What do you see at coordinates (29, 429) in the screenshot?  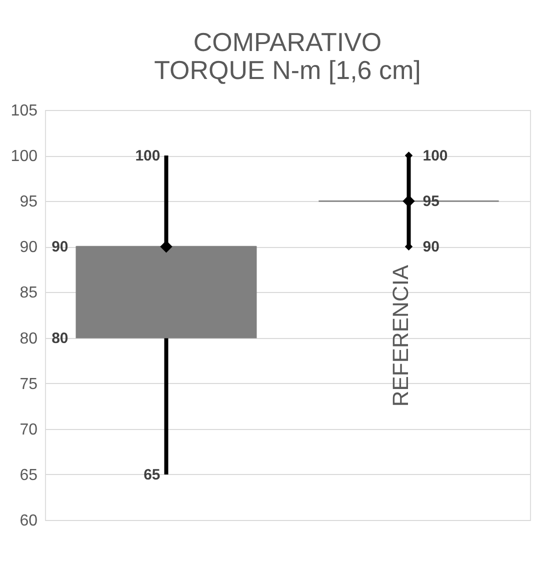 I see `y-tick-label: 70` at bounding box center [29, 429].